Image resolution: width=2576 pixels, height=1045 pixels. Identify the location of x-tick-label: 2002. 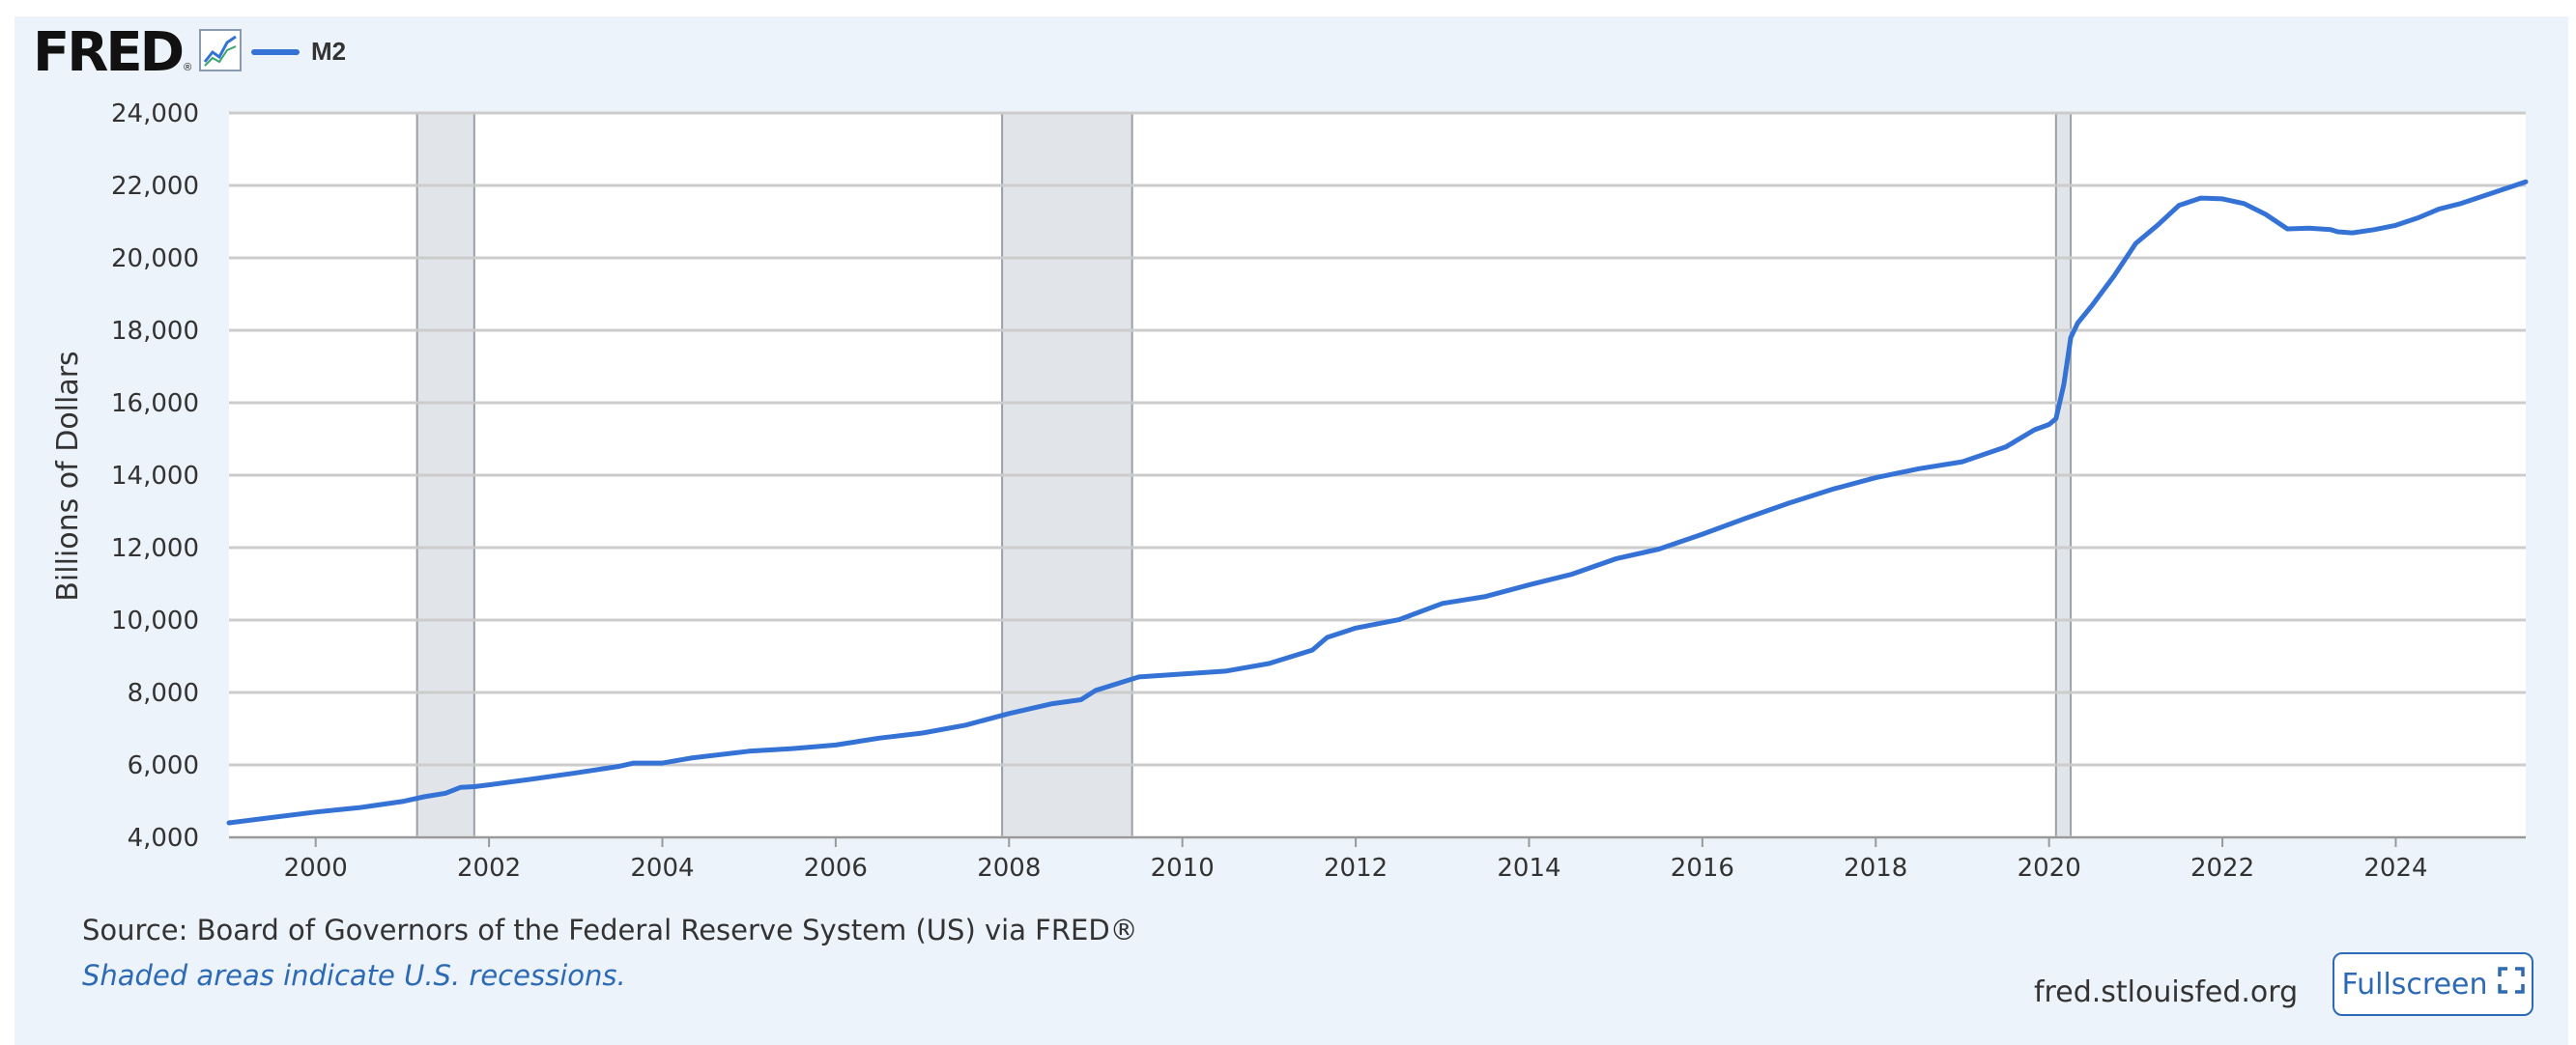
(489, 868).